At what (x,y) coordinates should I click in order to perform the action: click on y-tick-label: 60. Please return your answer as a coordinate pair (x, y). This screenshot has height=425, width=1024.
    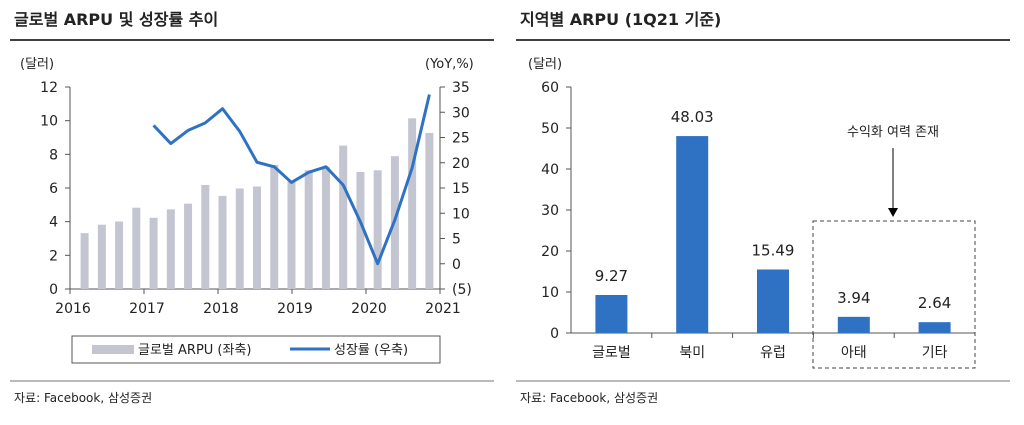
    Looking at the image, I should click on (550, 88).